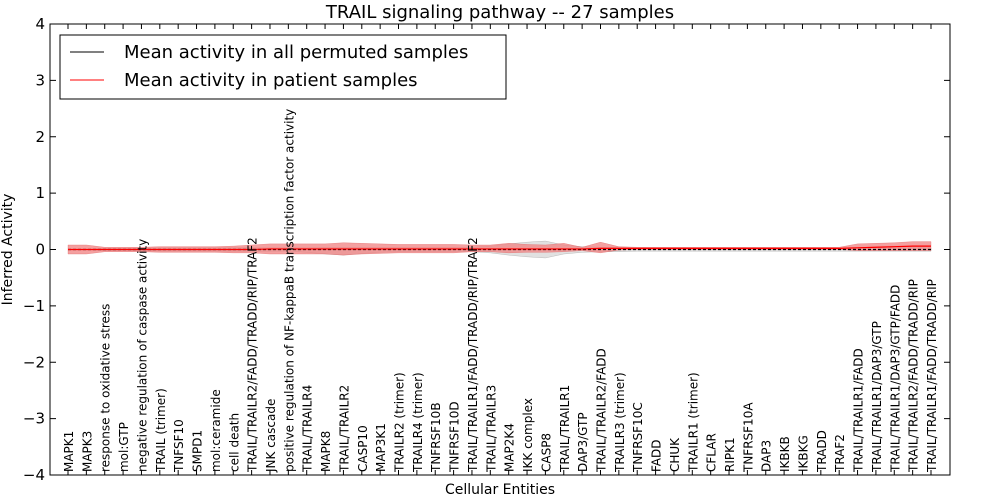 The width and height of the screenshot is (1000, 500). I want to click on y-tick-label: −2, so click(34, 362).